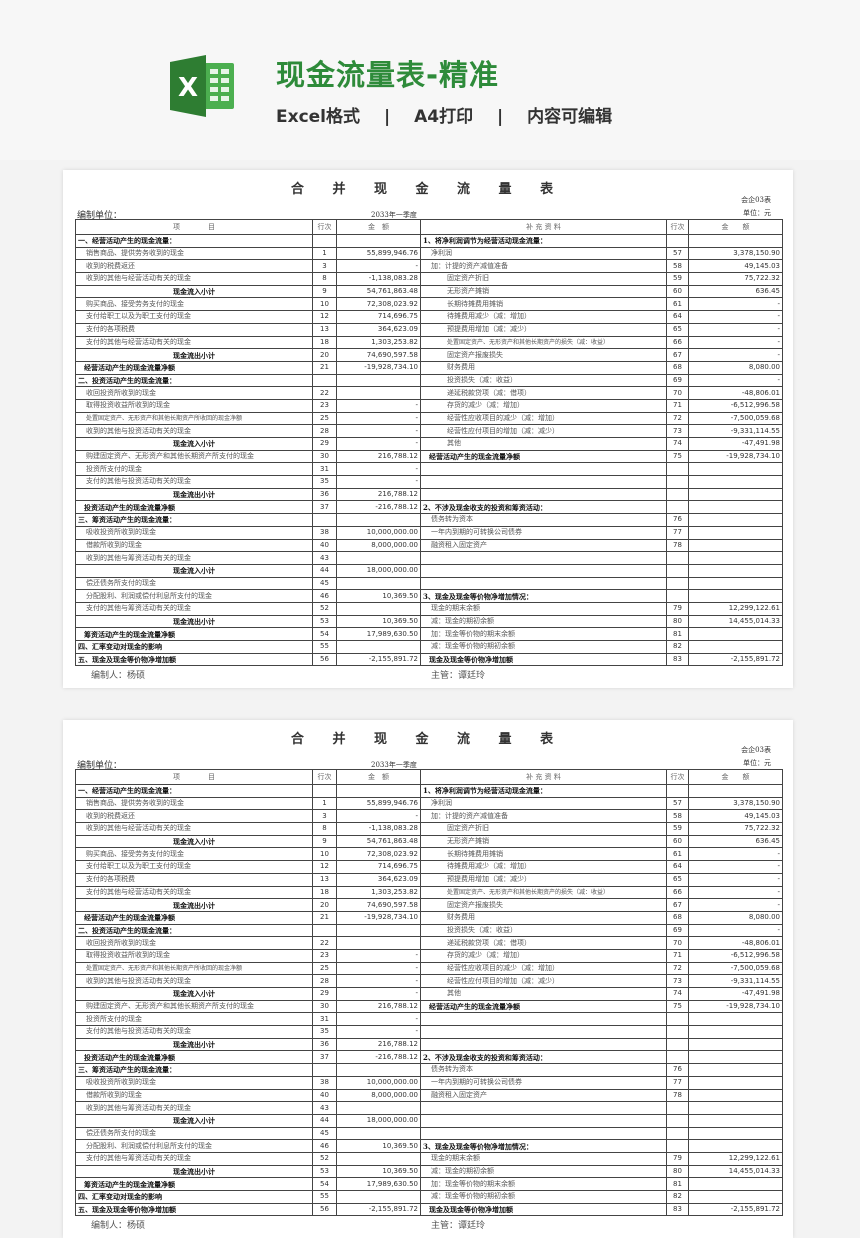 Image resolution: width=860 pixels, height=1238 pixels. Describe the element at coordinates (429, 854) in the screenshot. I see `table-row: 购买商品、接受劳务支付的现金 10 72,308,023.92 长期待摊费用摊销 61-` at that location.